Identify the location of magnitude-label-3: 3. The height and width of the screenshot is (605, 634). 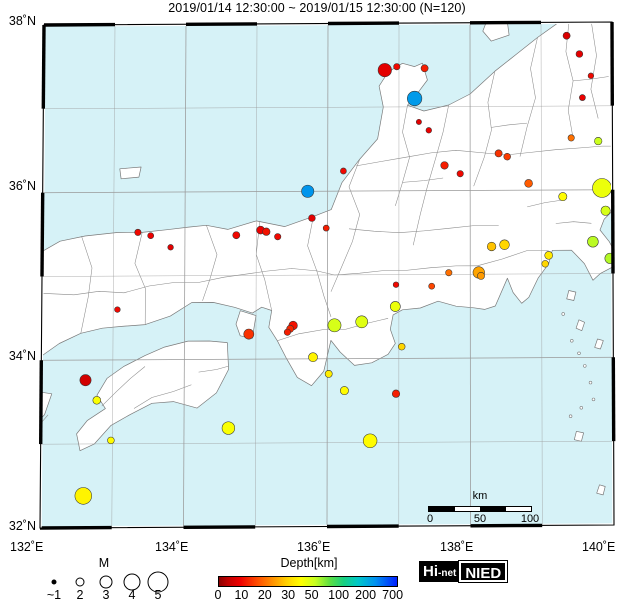
(106, 595).